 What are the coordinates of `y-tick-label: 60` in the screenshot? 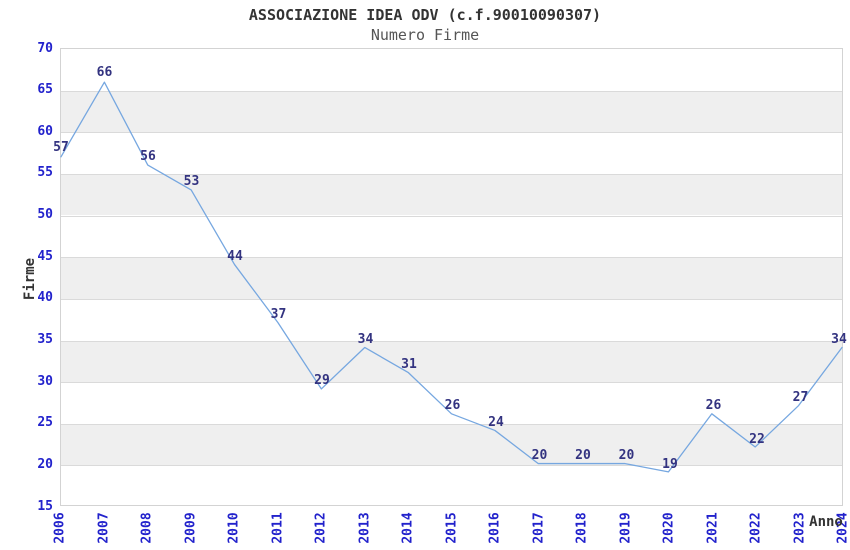 It's located at (45, 131).